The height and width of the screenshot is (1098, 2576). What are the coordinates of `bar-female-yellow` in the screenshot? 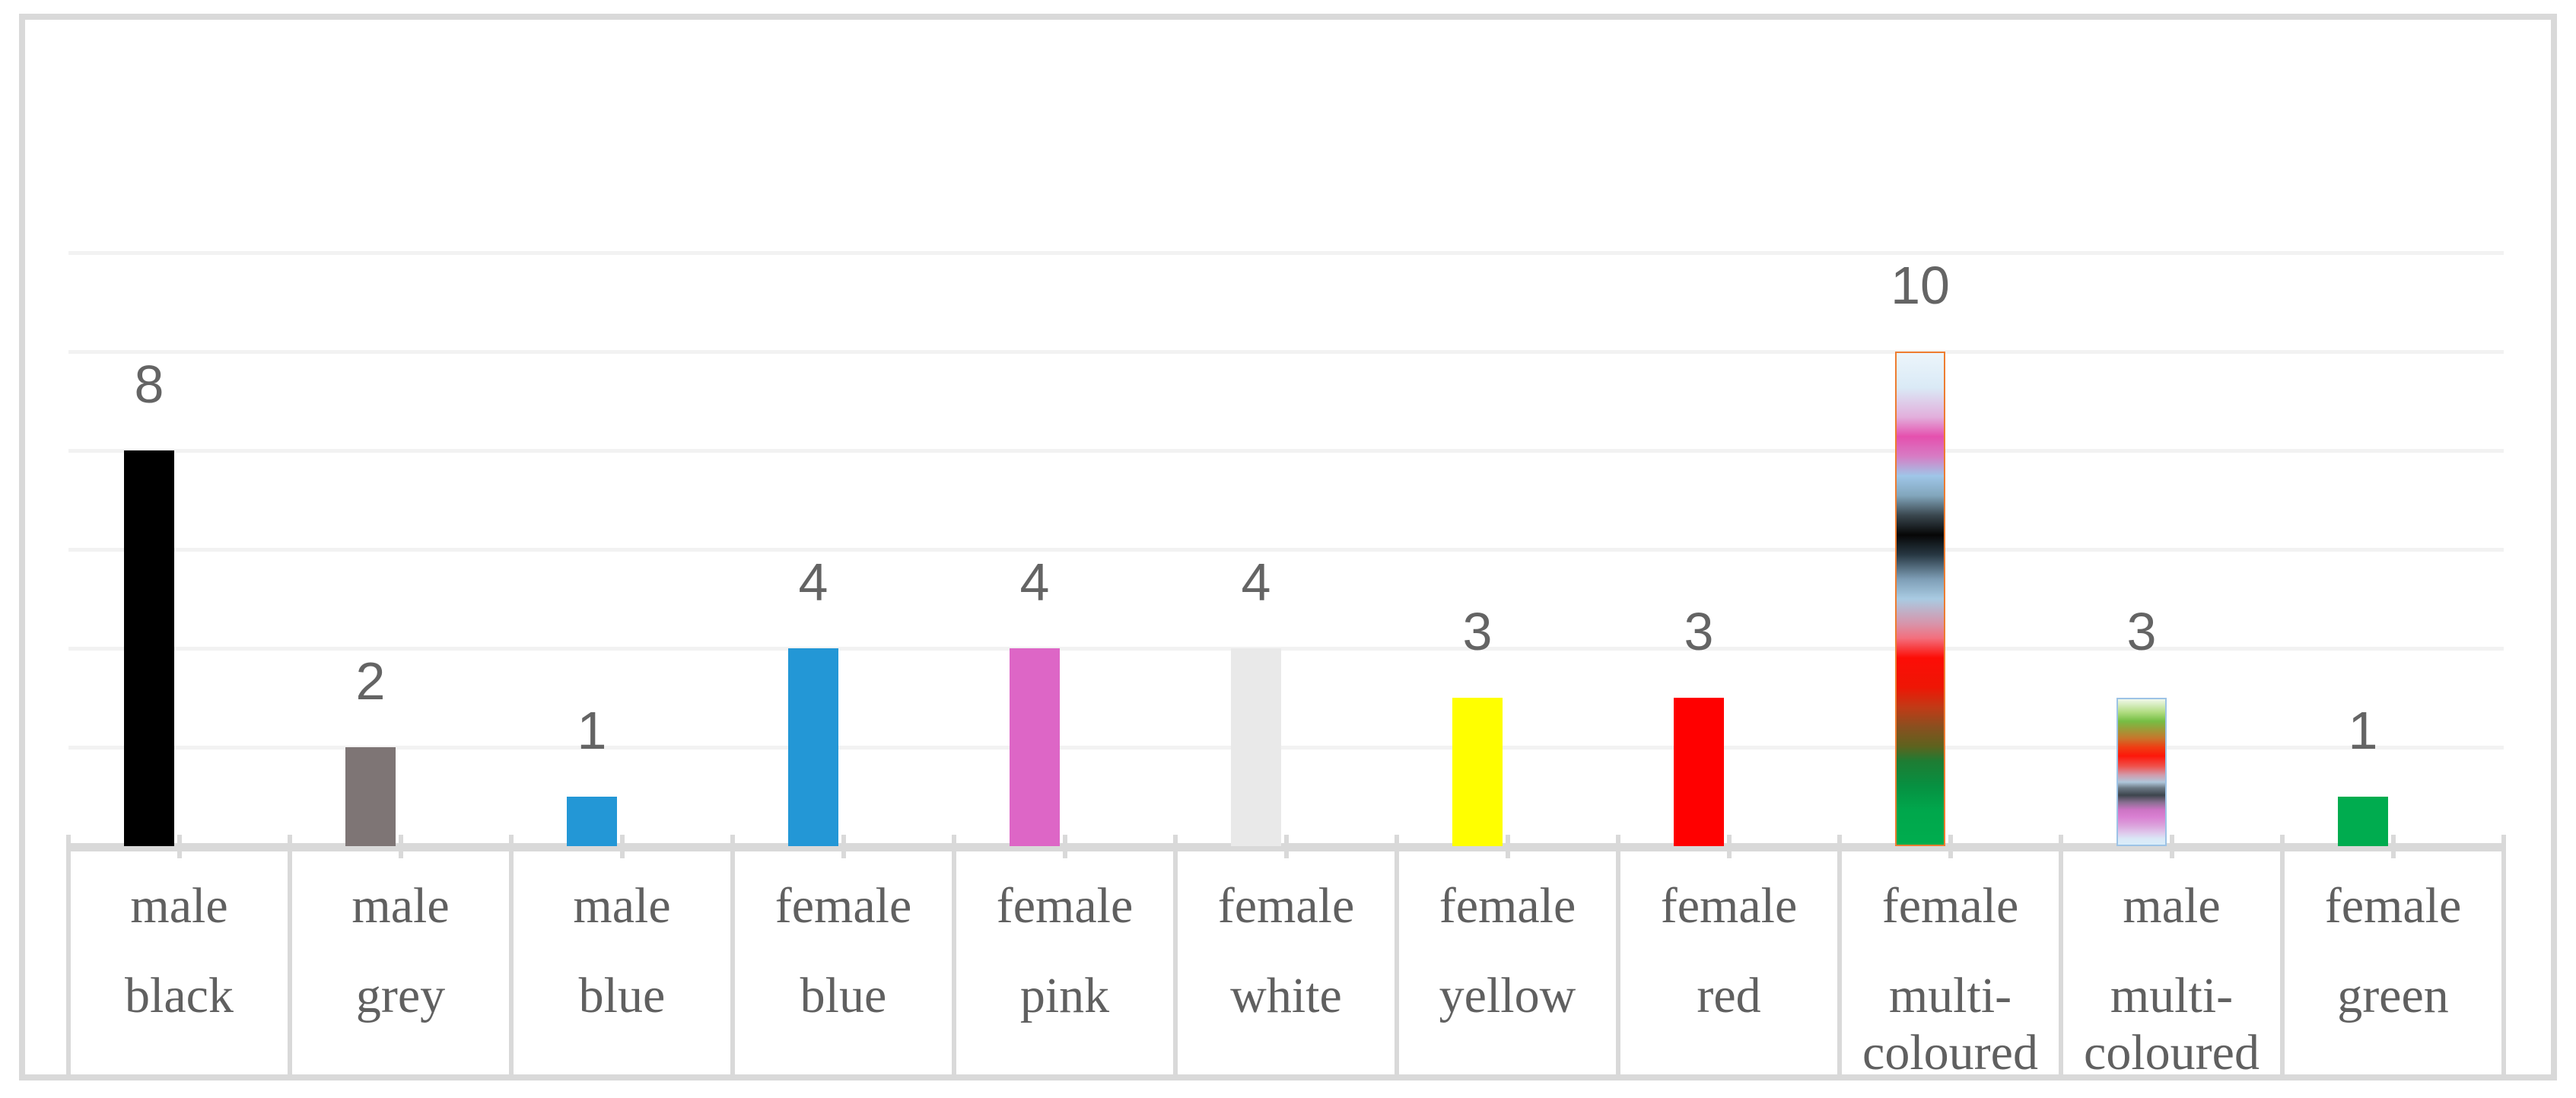 It's located at (1478, 772).